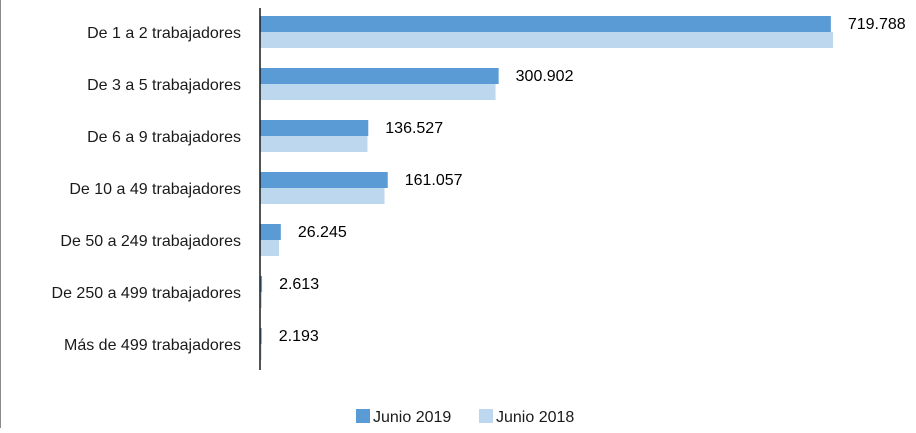  Describe the element at coordinates (535, 417) in the screenshot. I see `legend-label-junio-2018: Junio 2018` at that location.